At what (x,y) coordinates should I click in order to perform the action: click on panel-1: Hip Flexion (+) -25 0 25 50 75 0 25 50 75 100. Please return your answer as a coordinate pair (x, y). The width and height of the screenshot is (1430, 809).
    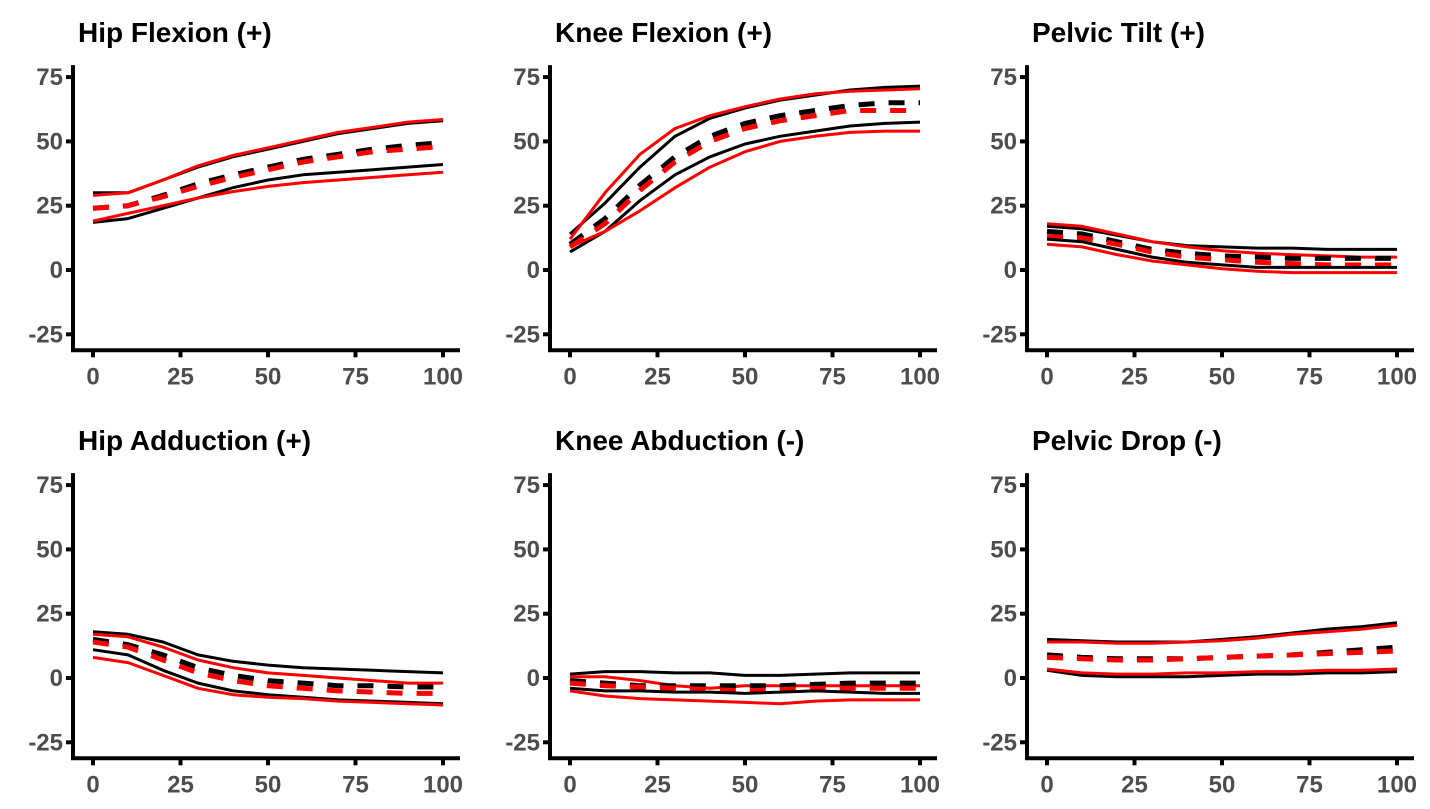
    Looking at the image, I should click on (245, 203).